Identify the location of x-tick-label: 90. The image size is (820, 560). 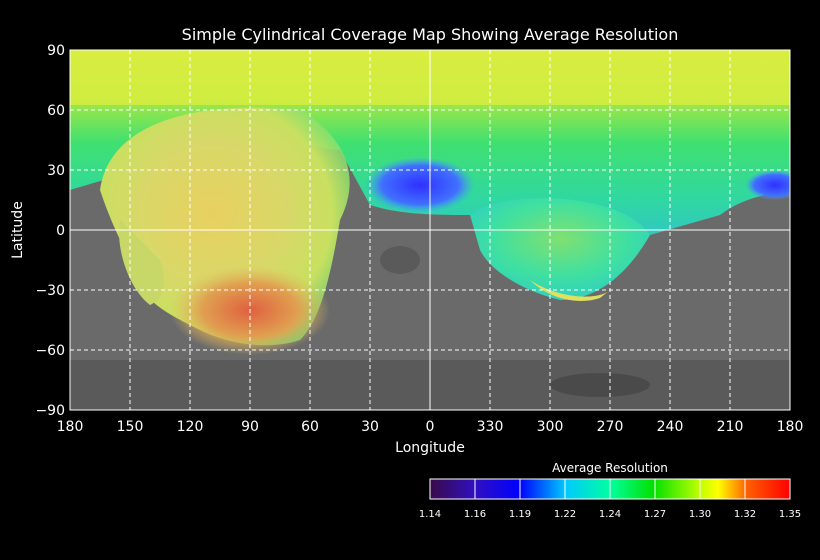
(250, 427).